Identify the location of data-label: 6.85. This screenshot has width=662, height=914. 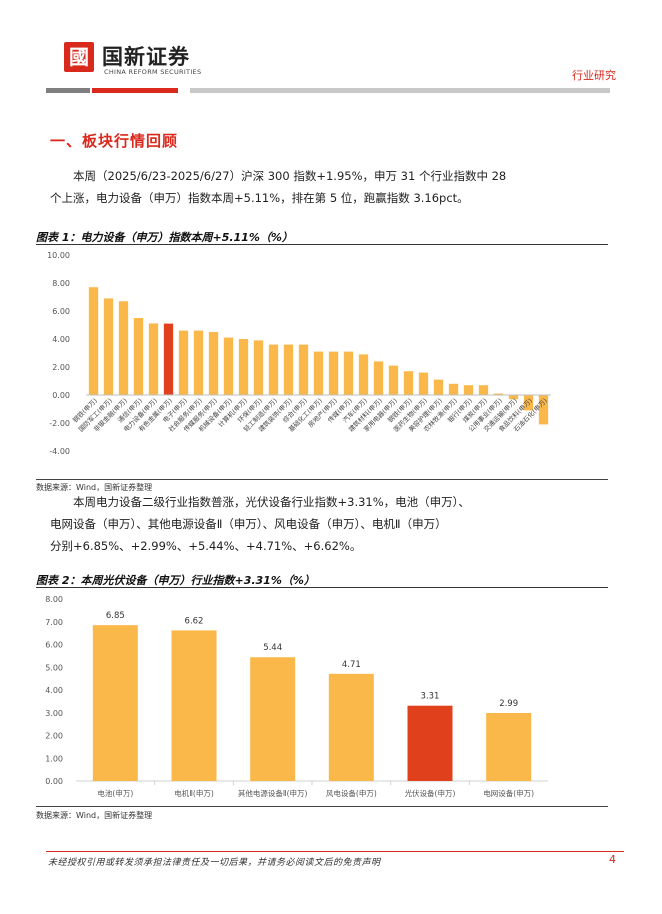
(115, 616).